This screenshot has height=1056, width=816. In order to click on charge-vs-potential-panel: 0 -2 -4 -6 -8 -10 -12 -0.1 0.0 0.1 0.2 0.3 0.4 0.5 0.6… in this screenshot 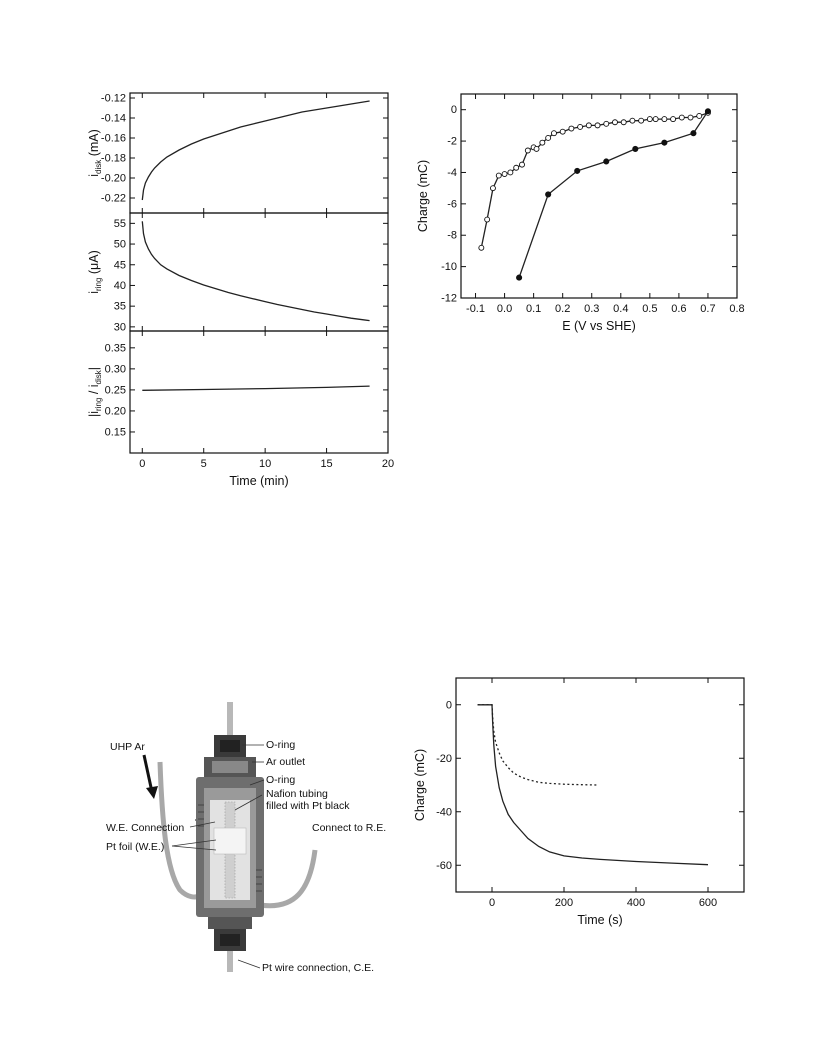, I will do `click(580, 213)`.